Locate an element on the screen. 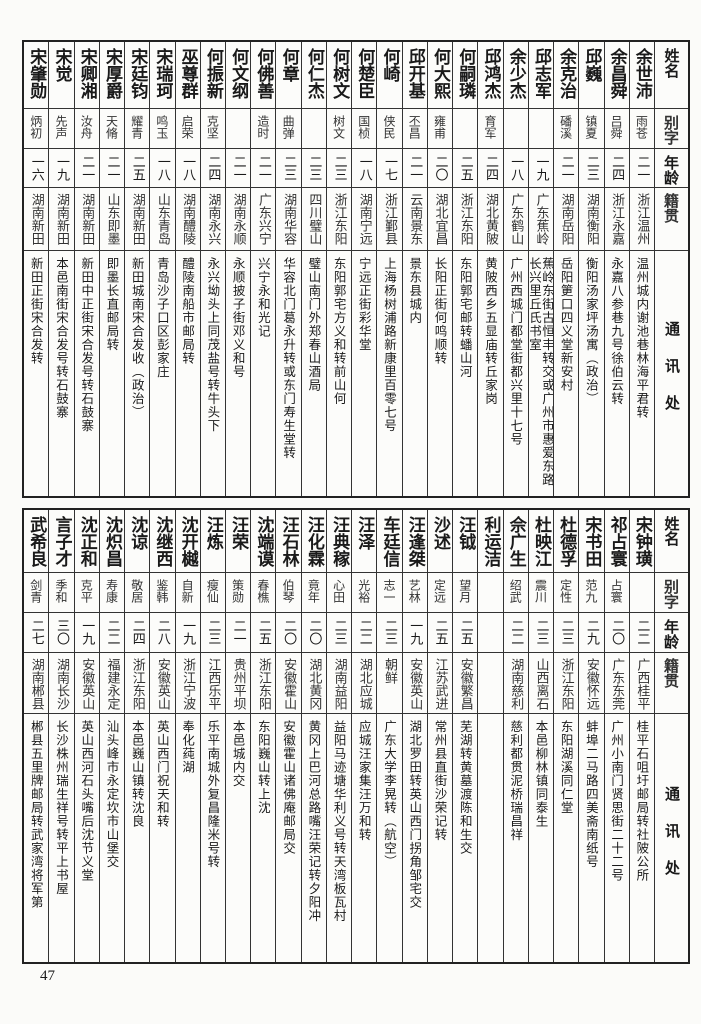  table-row: 沈继西 鉴韩 二八 安徽英山 英山西门祝天和转 is located at coordinates (162, 736).